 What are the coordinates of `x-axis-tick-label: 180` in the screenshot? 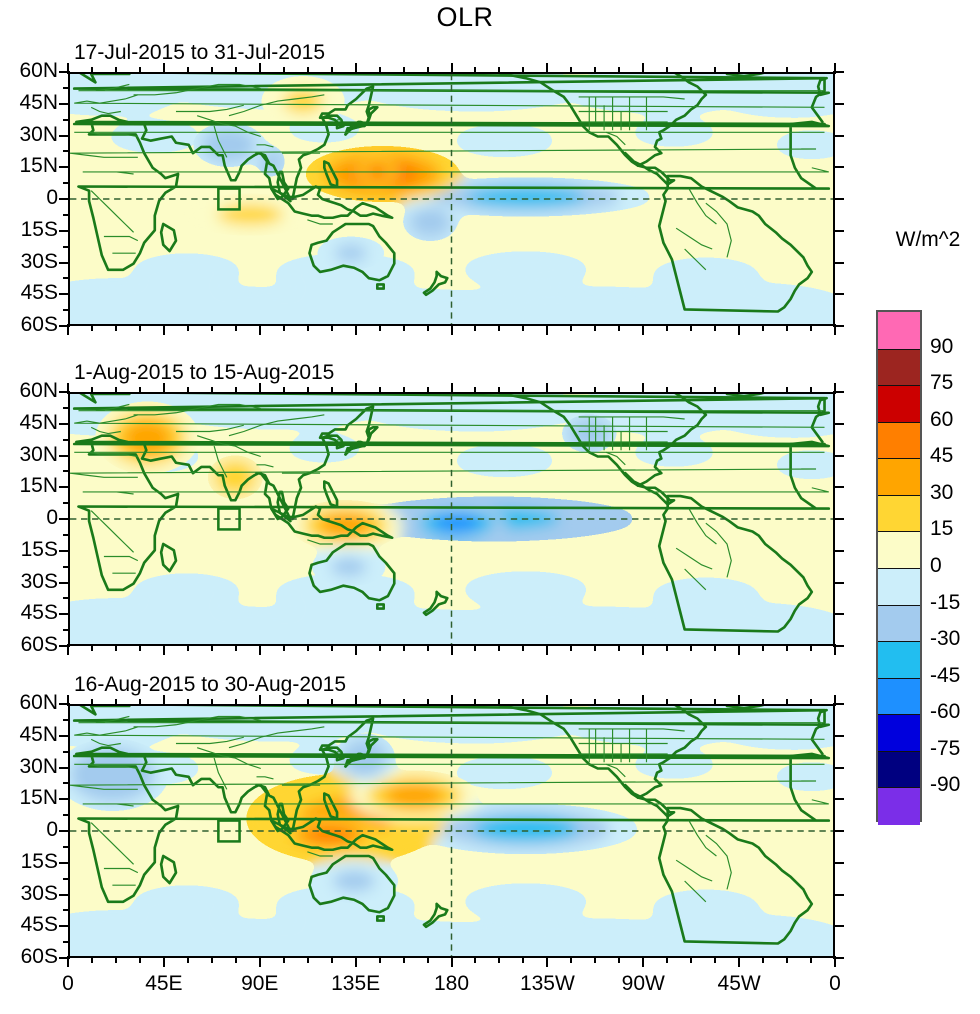 It's located at (451, 983).